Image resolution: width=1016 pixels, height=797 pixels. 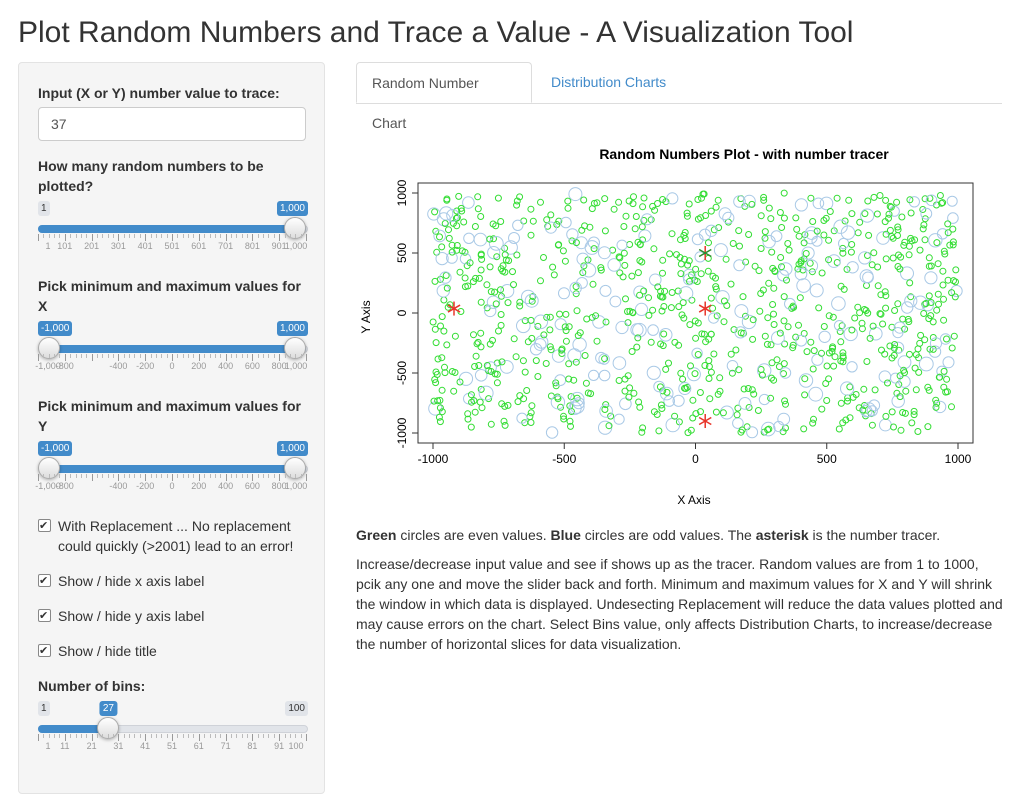 What do you see at coordinates (172, 124) in the screenshot?
I see `trace-value-input` at bounding box center [172, 124].